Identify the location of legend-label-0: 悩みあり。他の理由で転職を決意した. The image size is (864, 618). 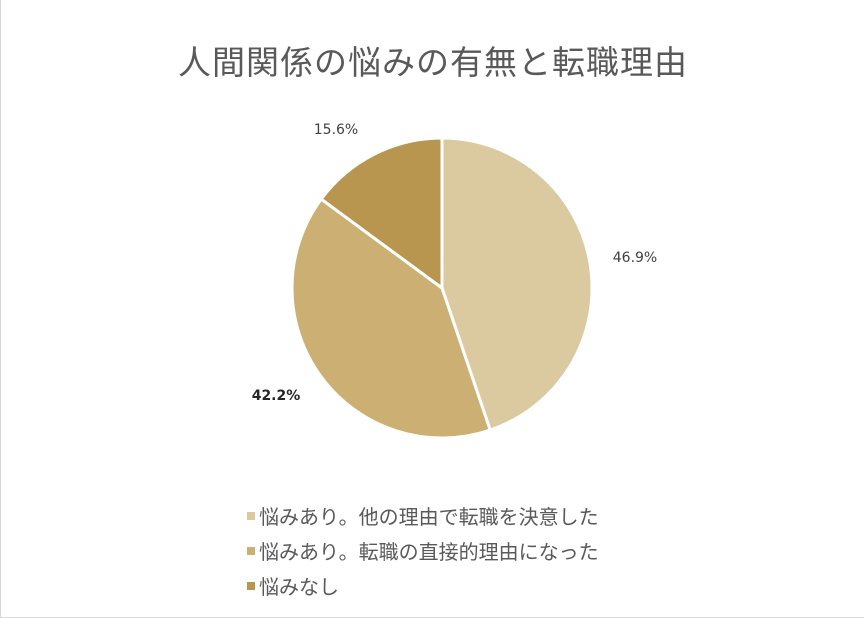
(429, 517).